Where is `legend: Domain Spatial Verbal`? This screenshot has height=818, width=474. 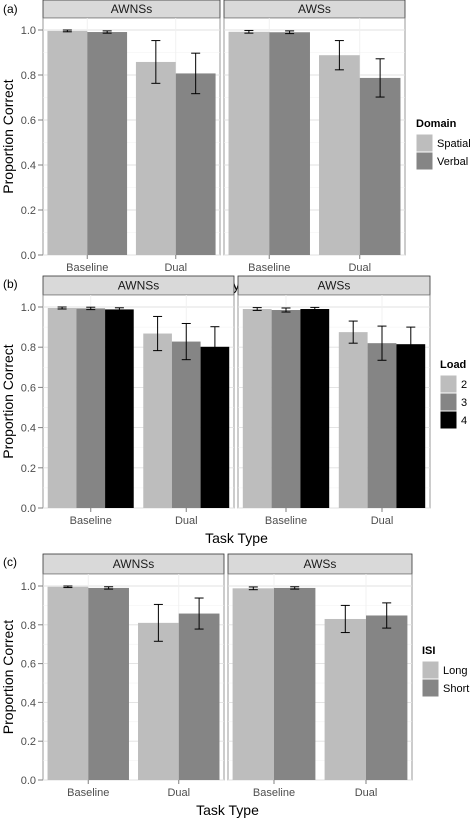
legend: Domain Spatial Verbal is located at coordinates (443, 144).